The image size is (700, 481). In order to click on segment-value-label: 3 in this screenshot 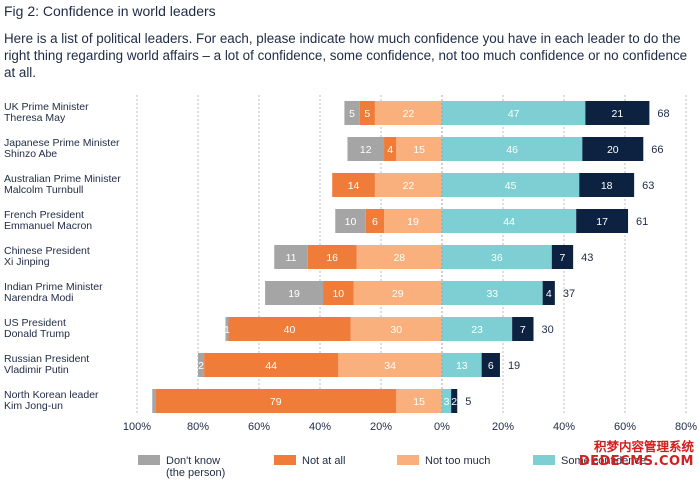, I will do `click(447, 402)`.